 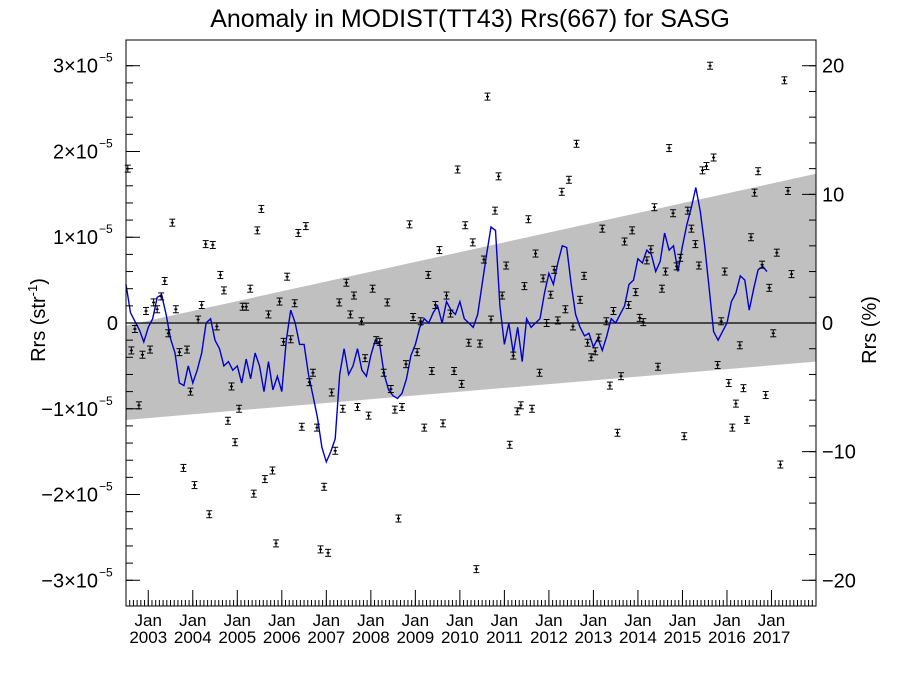 What do you see at coordinates (638, 637) in the screenshot?
I see `x-tick-year: 2014` at bounding box center [638, 637].